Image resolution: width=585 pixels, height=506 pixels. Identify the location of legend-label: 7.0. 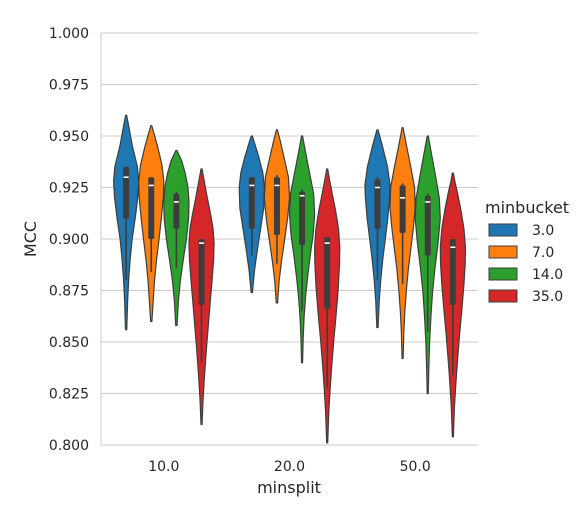
(543, 253).